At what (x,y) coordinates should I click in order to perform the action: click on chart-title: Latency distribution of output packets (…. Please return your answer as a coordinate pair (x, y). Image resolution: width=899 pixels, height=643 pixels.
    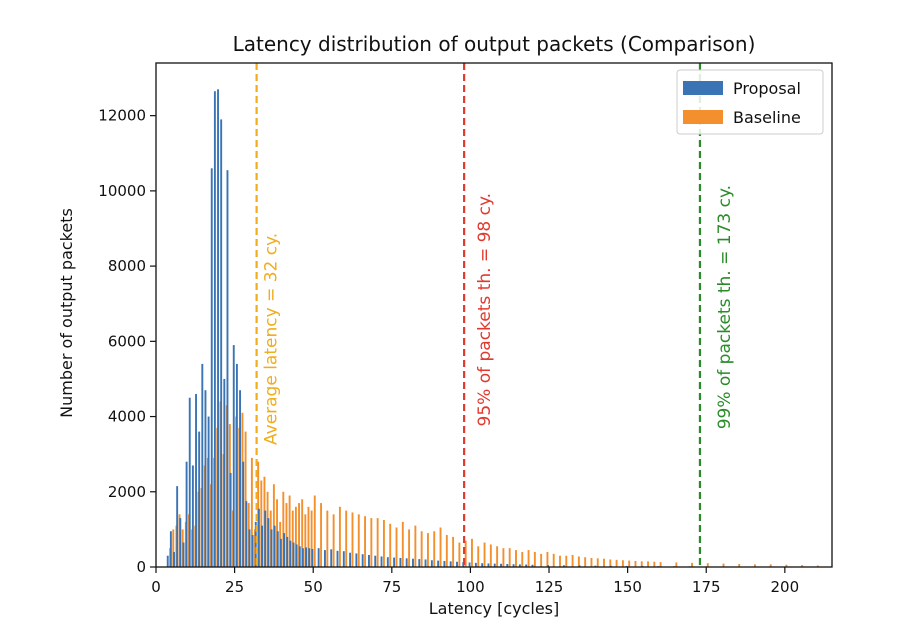
    Looking at the image, I should click on (494, 44).